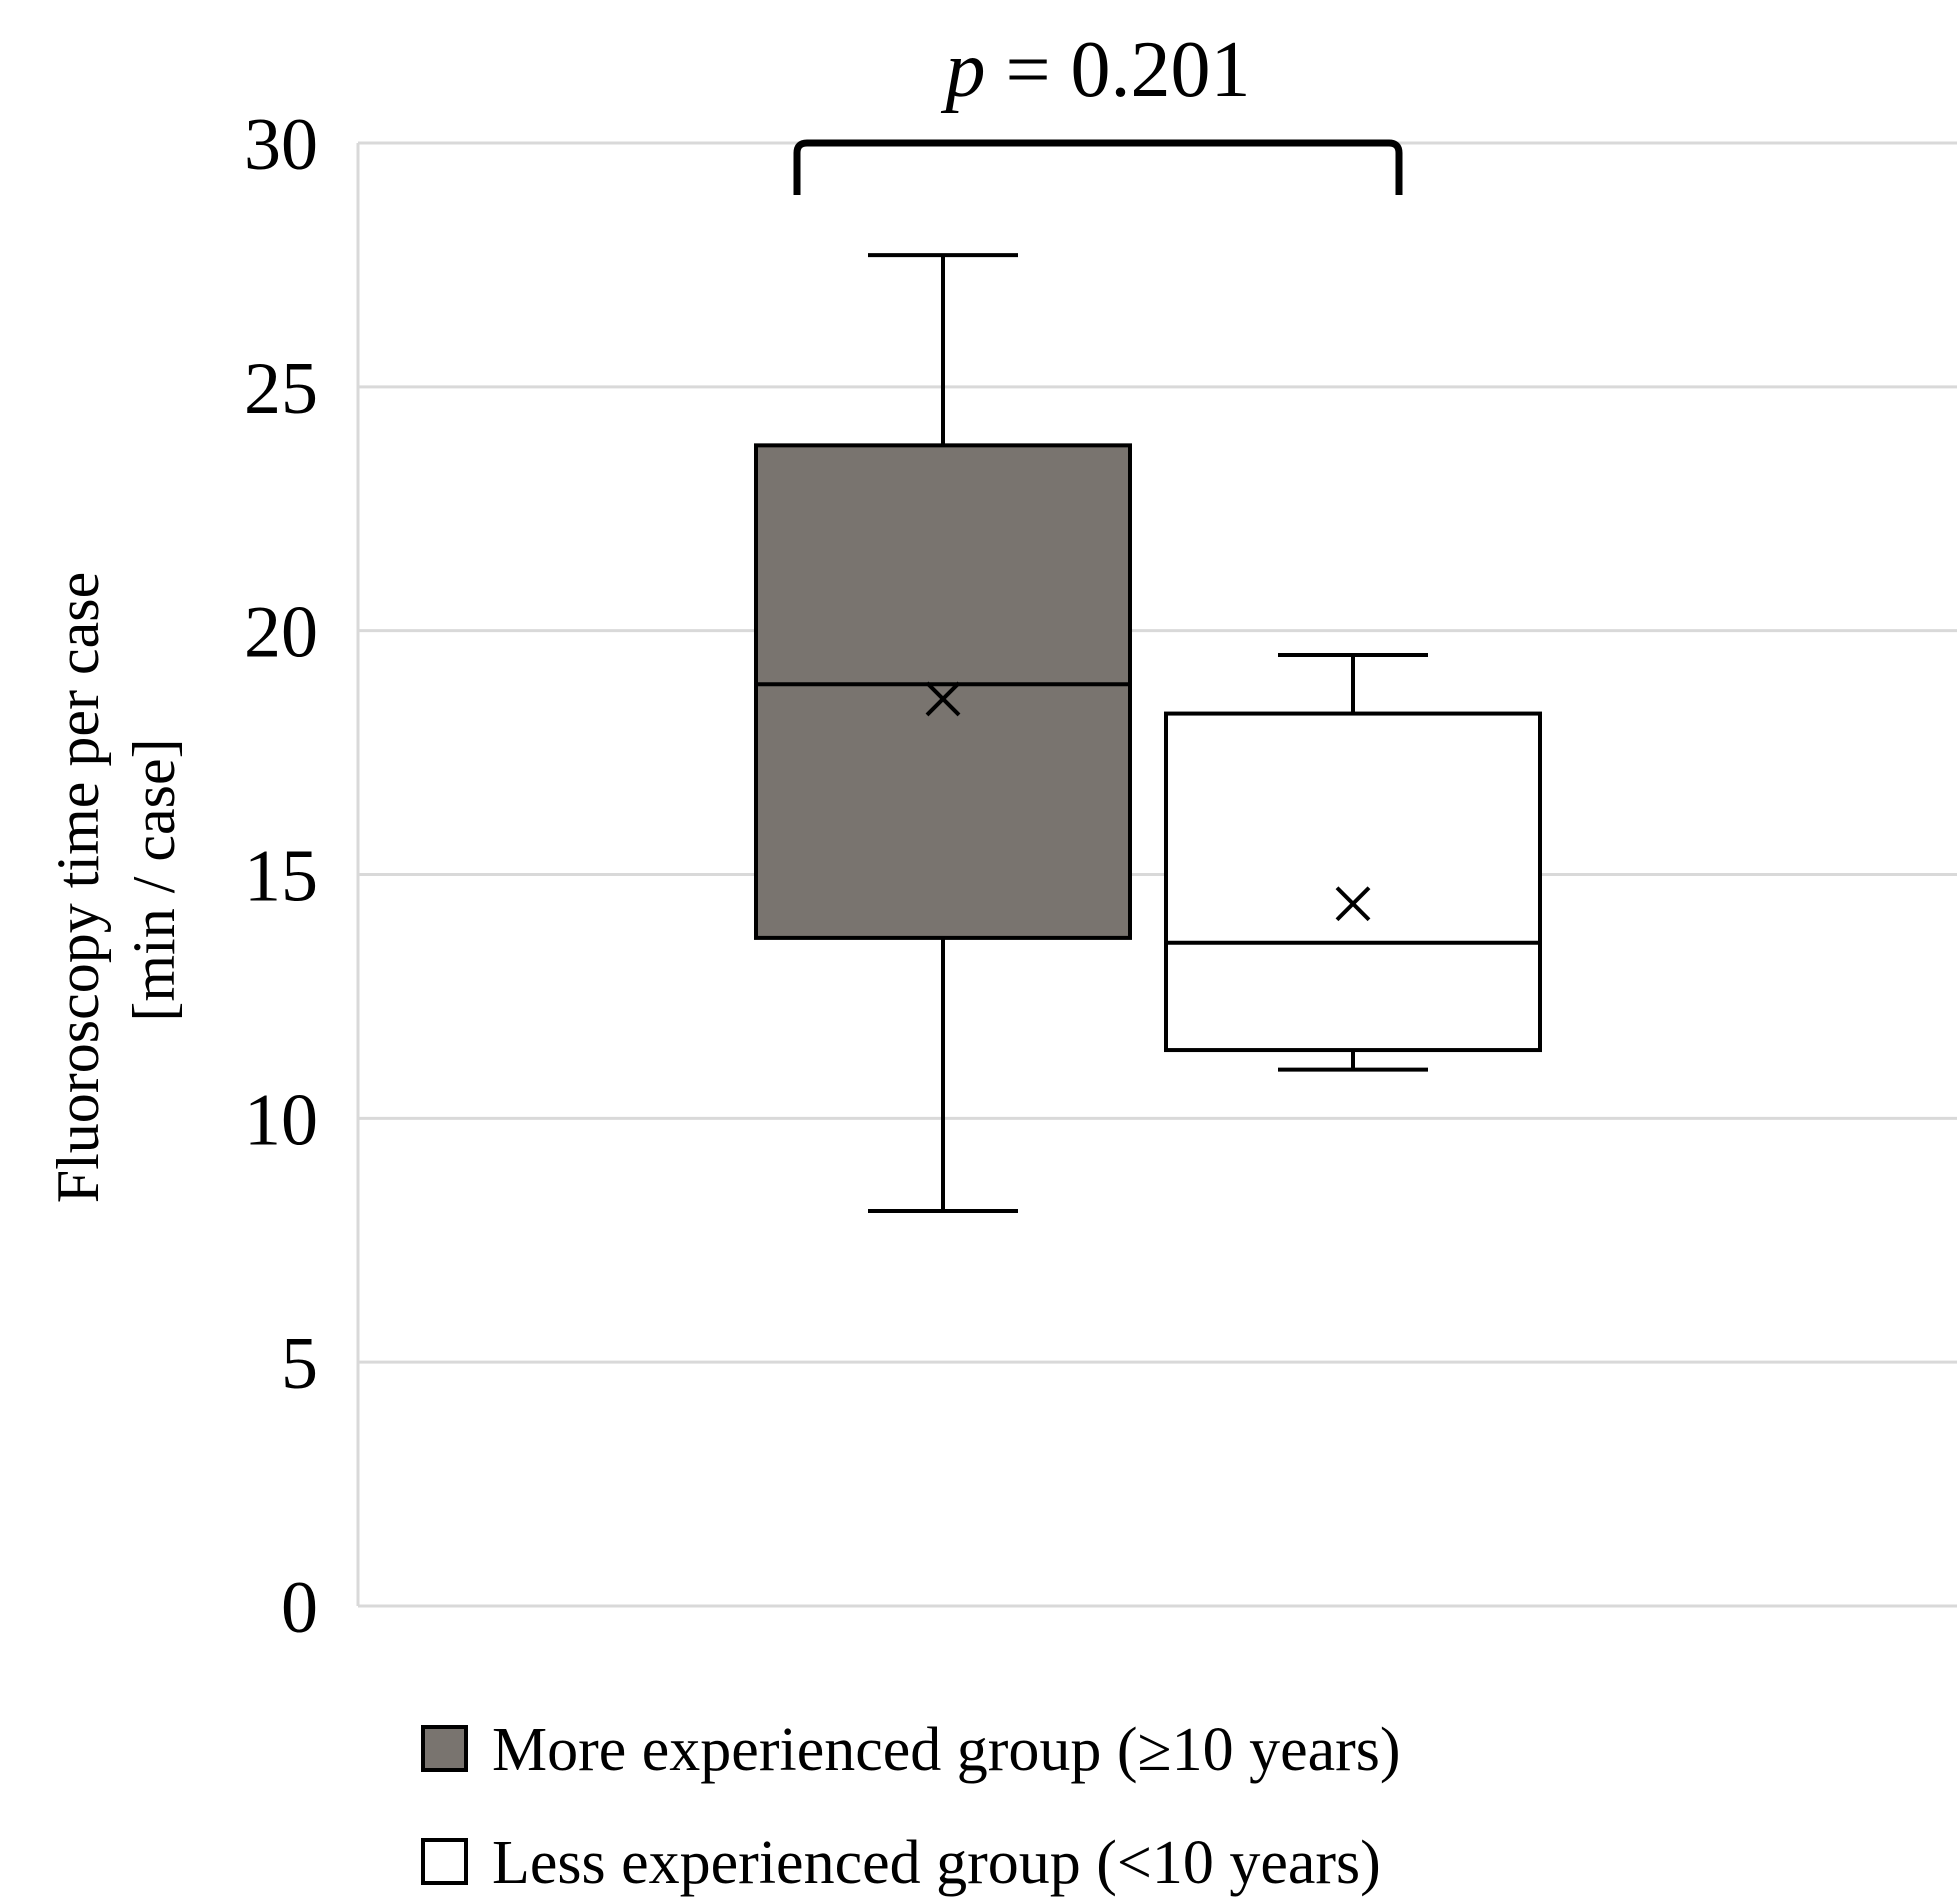 The height and width of the screenshot is (1899, 1957). What do you see at coordinates (299, 1364) in the screenshot?
I see `y-tick-label-5: 5` at bounding box center [299, 1364].